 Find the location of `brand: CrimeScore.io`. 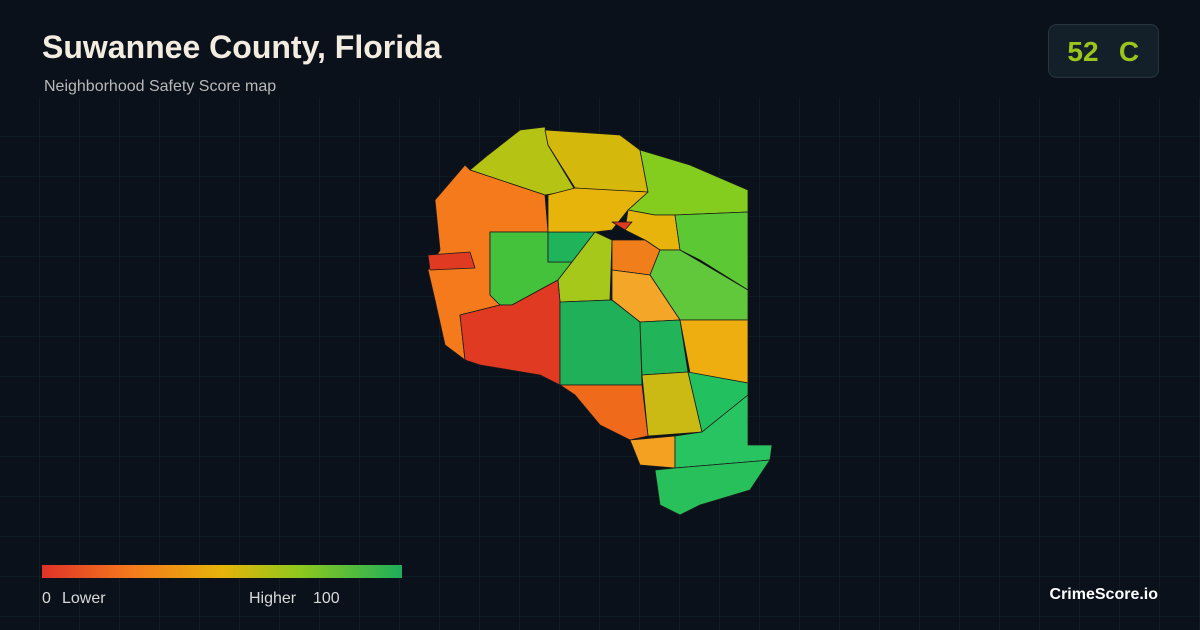

brand: CrimeScore.io is located at coordinates (1104, 594).